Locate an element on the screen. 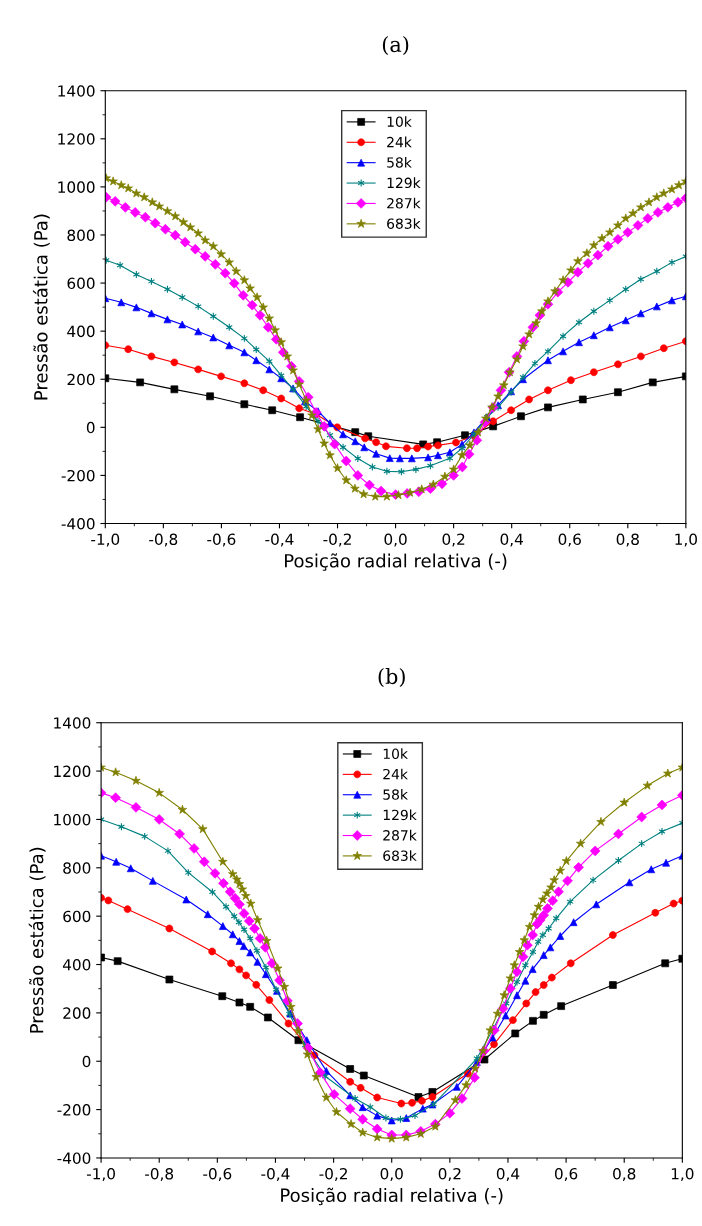 The height and width of the screenshot is (1226, 702). chart-title: (a) is located at coordinates (395, 46).